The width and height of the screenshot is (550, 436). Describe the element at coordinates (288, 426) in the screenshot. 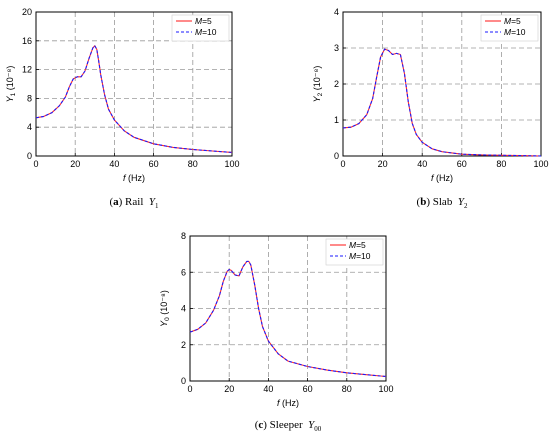

I see `caption: (c) Sleeper Y00` at that location.